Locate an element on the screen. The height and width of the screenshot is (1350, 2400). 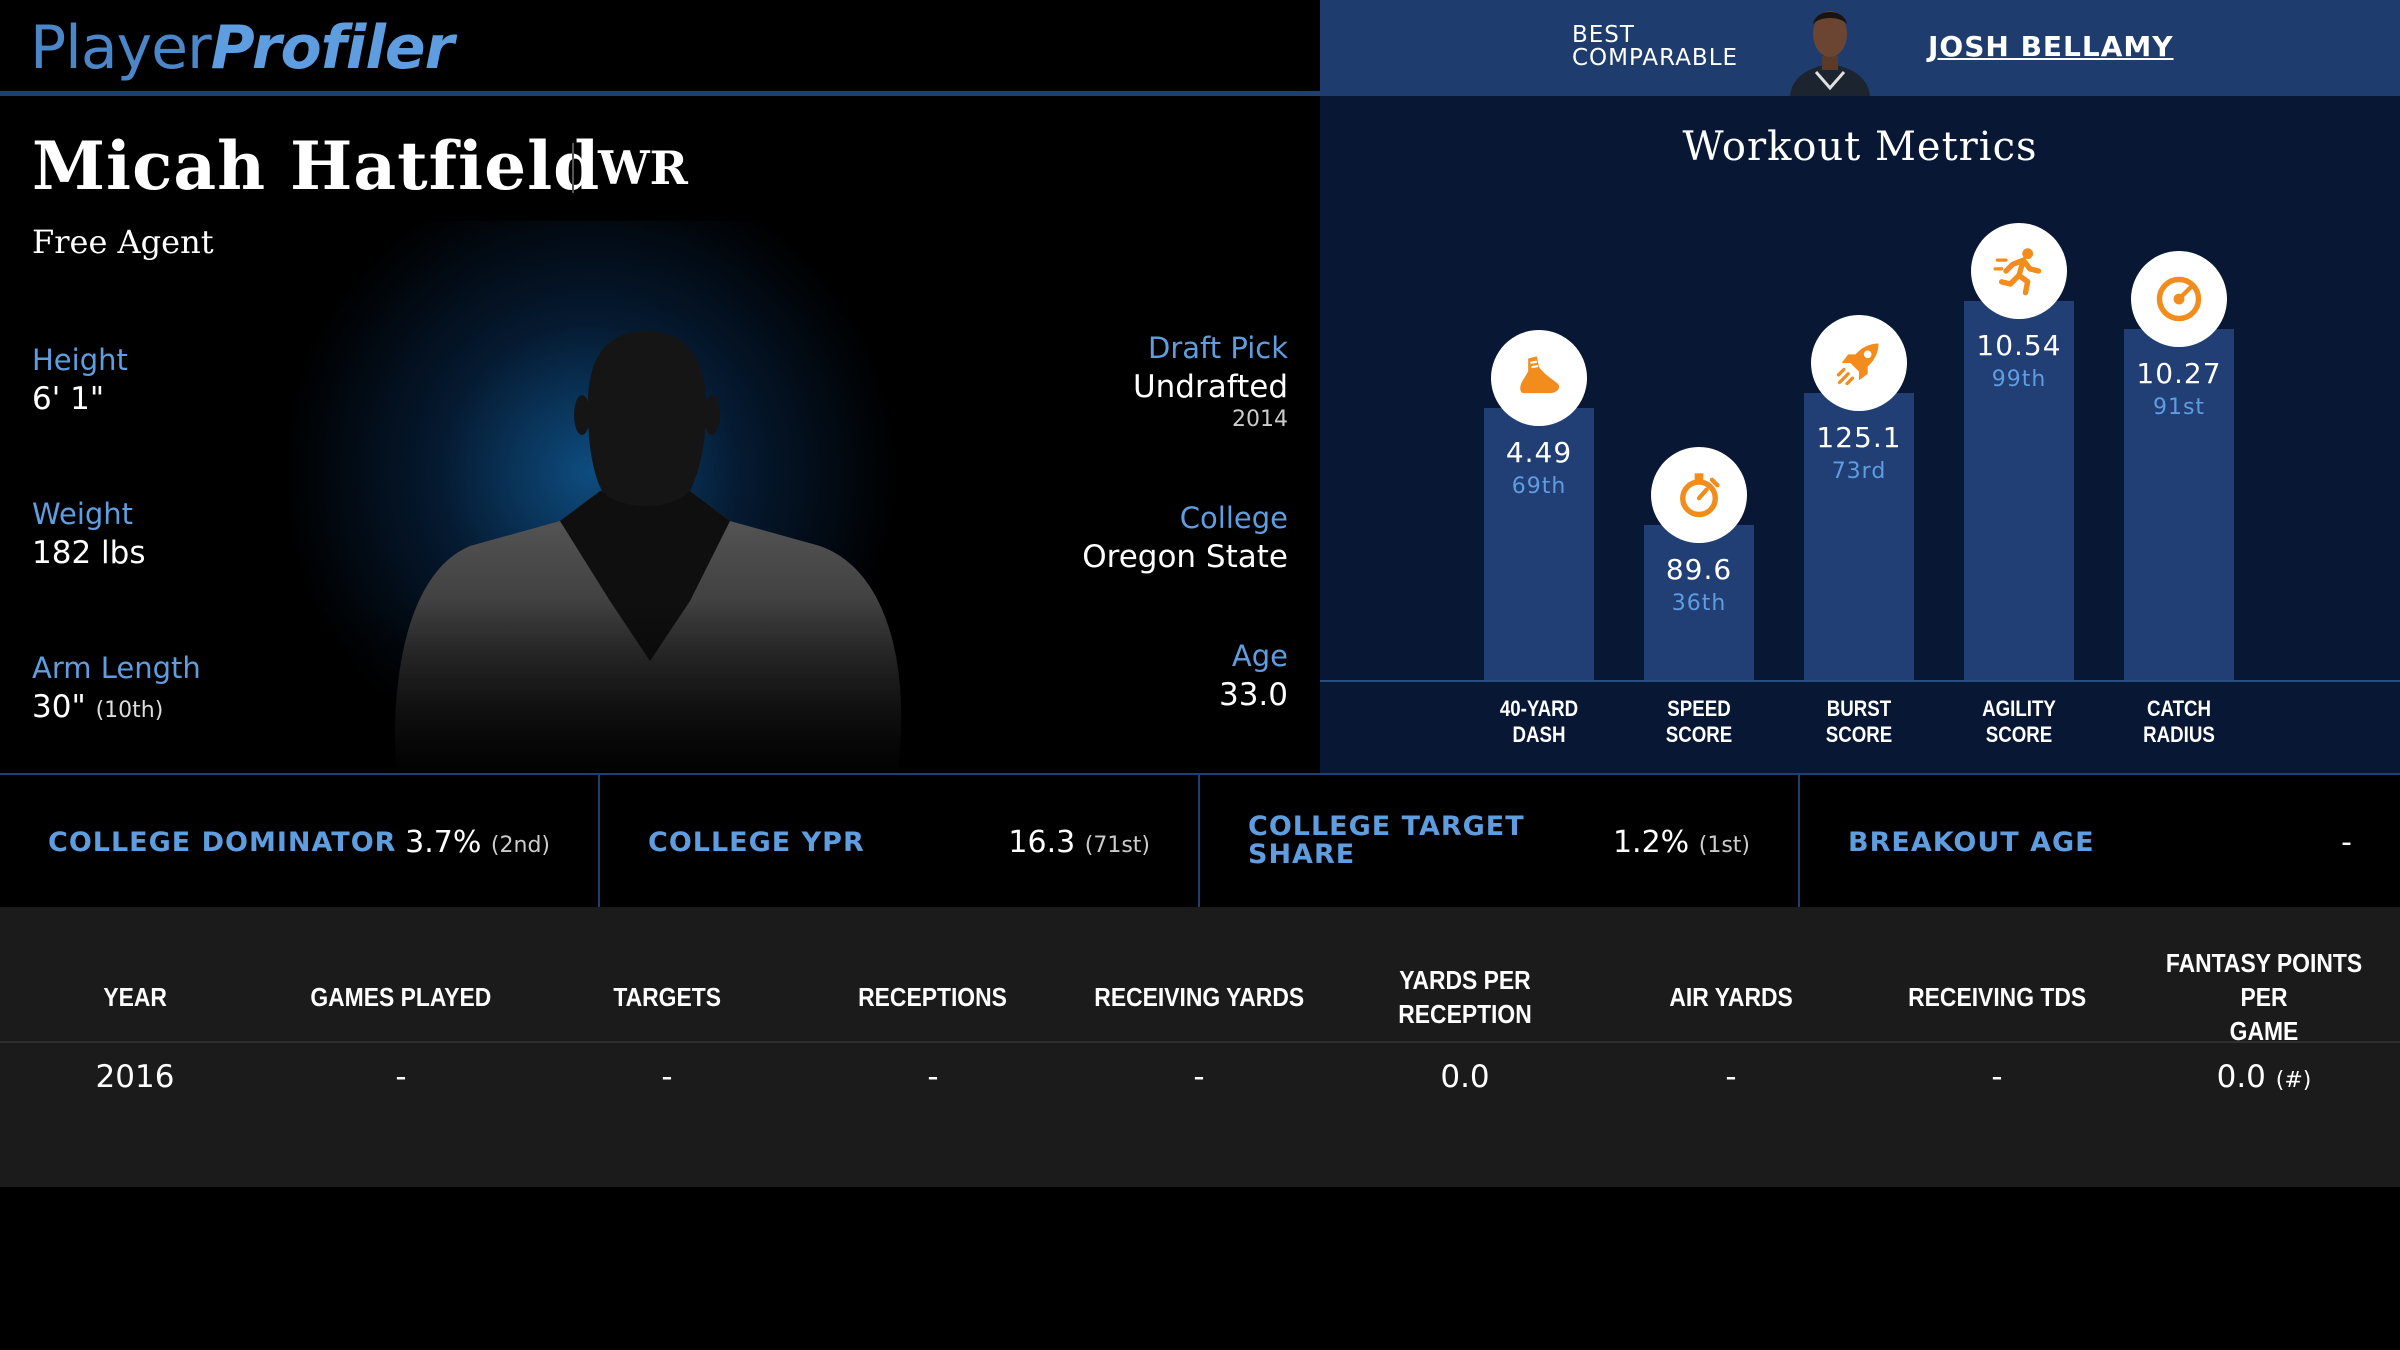
table-header-air-yards: AIR YARDS is located at coordinates (1731, 997).